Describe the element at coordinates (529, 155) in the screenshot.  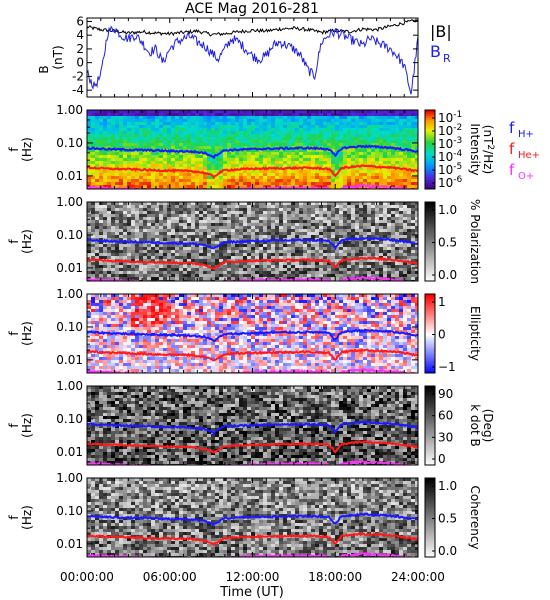
I see `legend-sub-he-plus: He+` at that location.